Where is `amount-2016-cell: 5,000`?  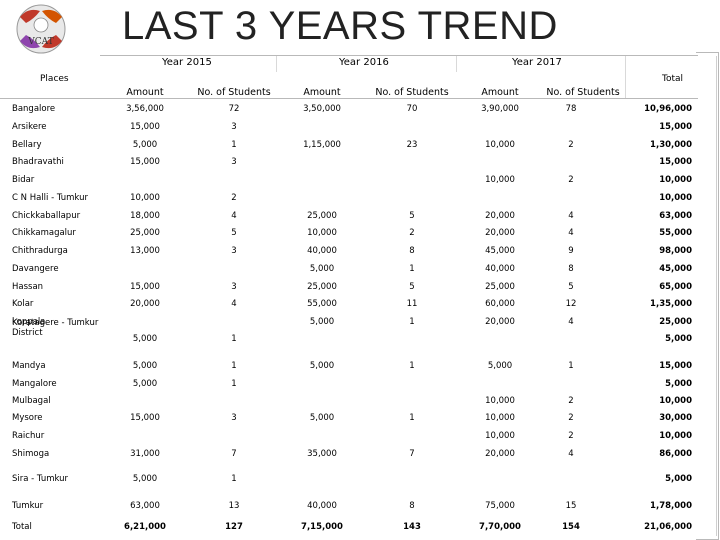 amount-2016-cell: 5,000 is located at coordinates (322, 322).